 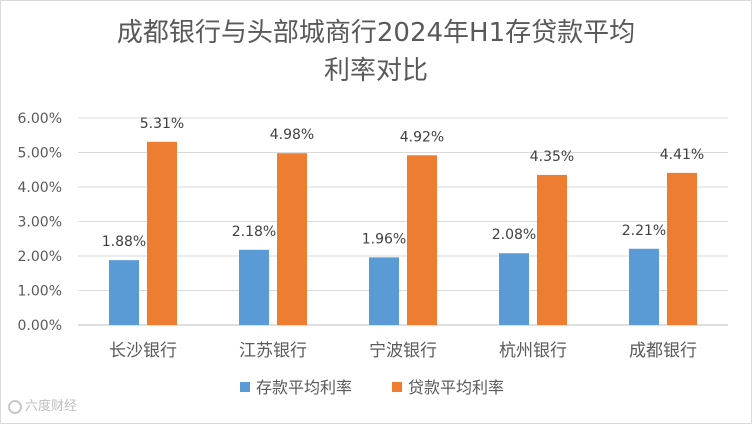 I want to click on y-tick-label: 4.00%, so click(x=40, y=188).